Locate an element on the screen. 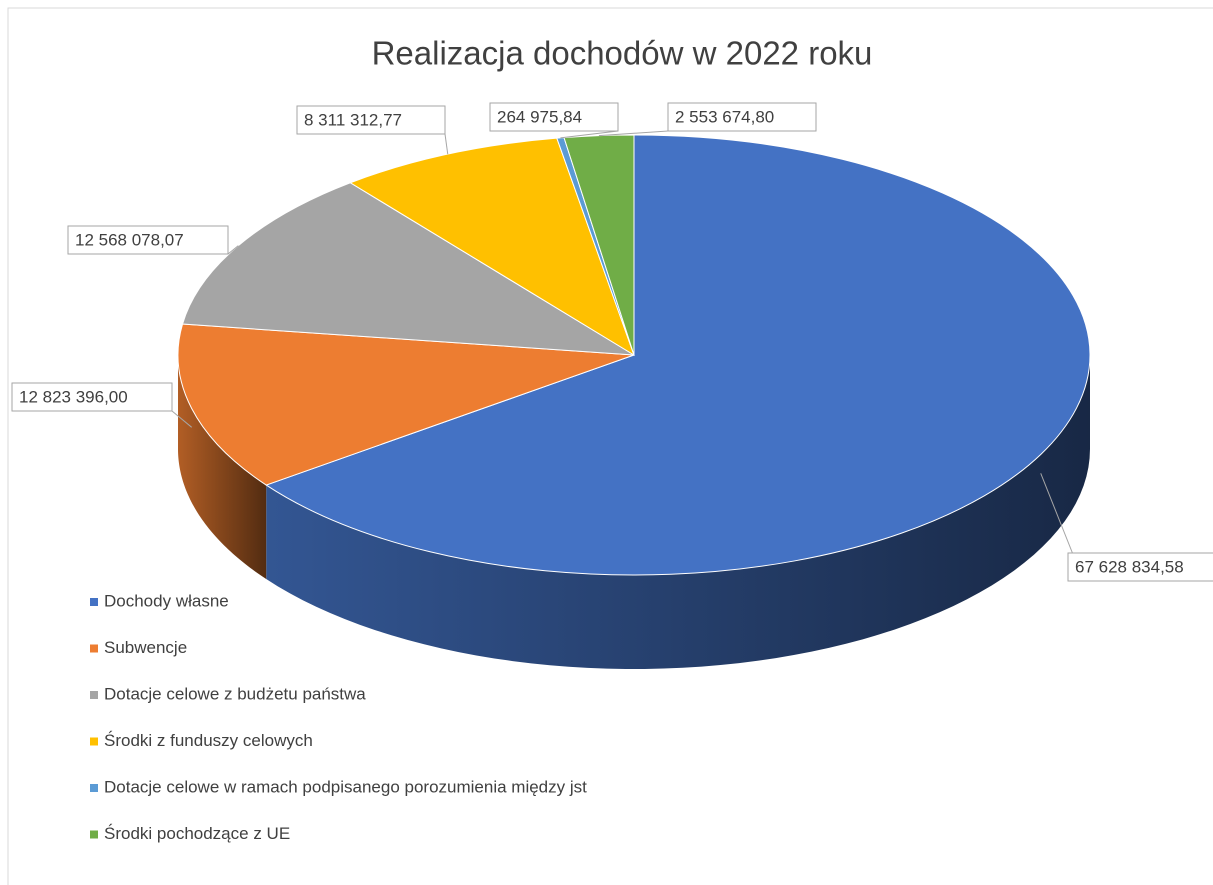 The height and width of the screenshot is (885, 1213). legend-label: Dotacje celowe z budżetu państwa is located at coordinates (235, 693).